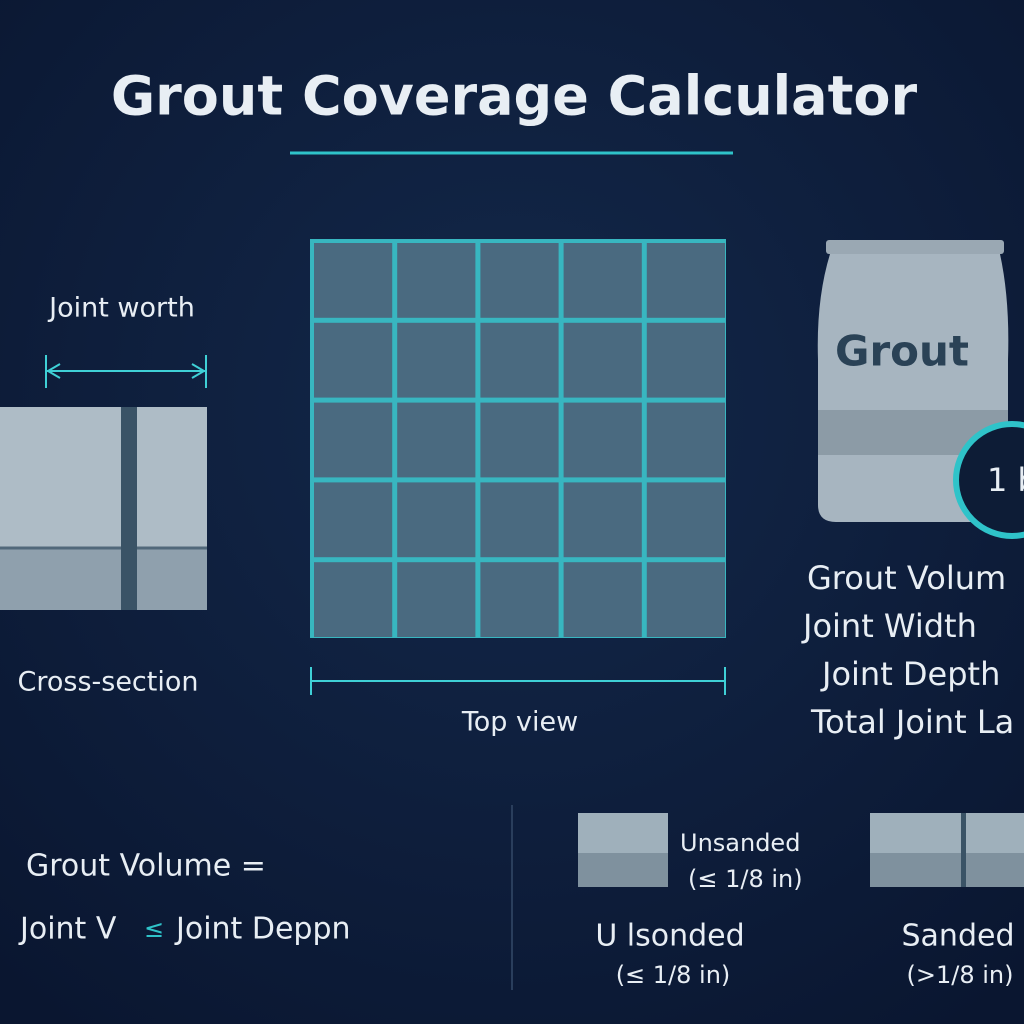  Describe the element at coordinates (947, 850) in the screenshot. I see `sanded-swatch` at that location.